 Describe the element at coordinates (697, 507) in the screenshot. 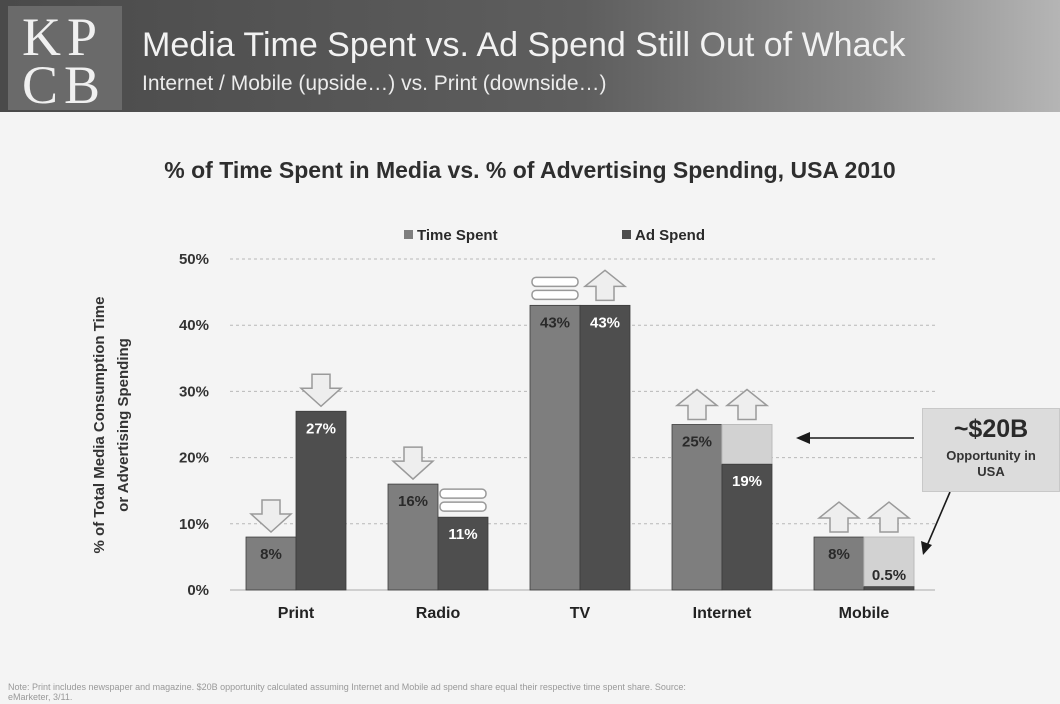

I see `bar-time-spent-internet` at that location.